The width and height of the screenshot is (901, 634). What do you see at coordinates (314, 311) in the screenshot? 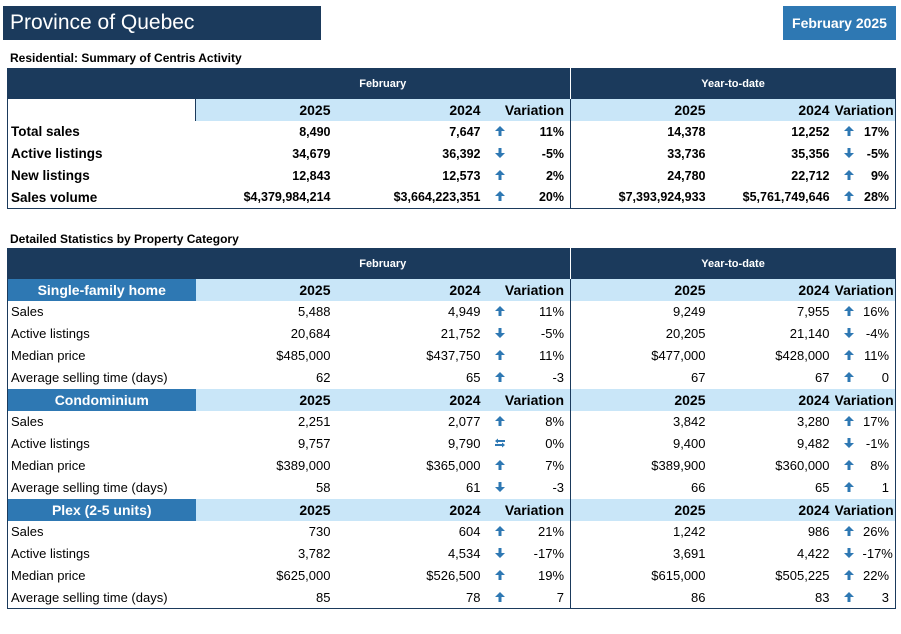
I see `month-2025-value: 5,488` at bounding box center [314, 311].